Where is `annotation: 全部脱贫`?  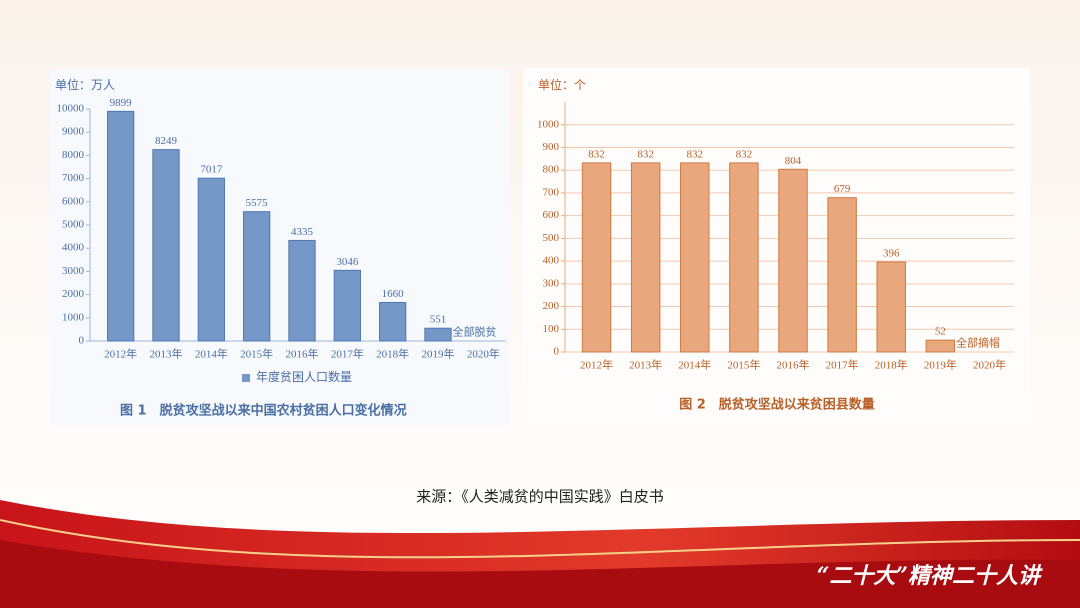 annotation: 全部脱贫 is located at coordinates (475, 332).